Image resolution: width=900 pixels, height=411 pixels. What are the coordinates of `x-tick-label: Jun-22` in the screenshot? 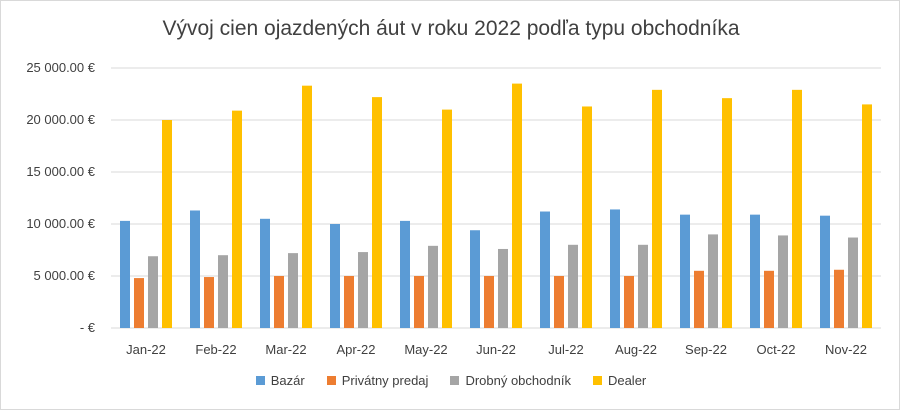 It's located at (496, 349).